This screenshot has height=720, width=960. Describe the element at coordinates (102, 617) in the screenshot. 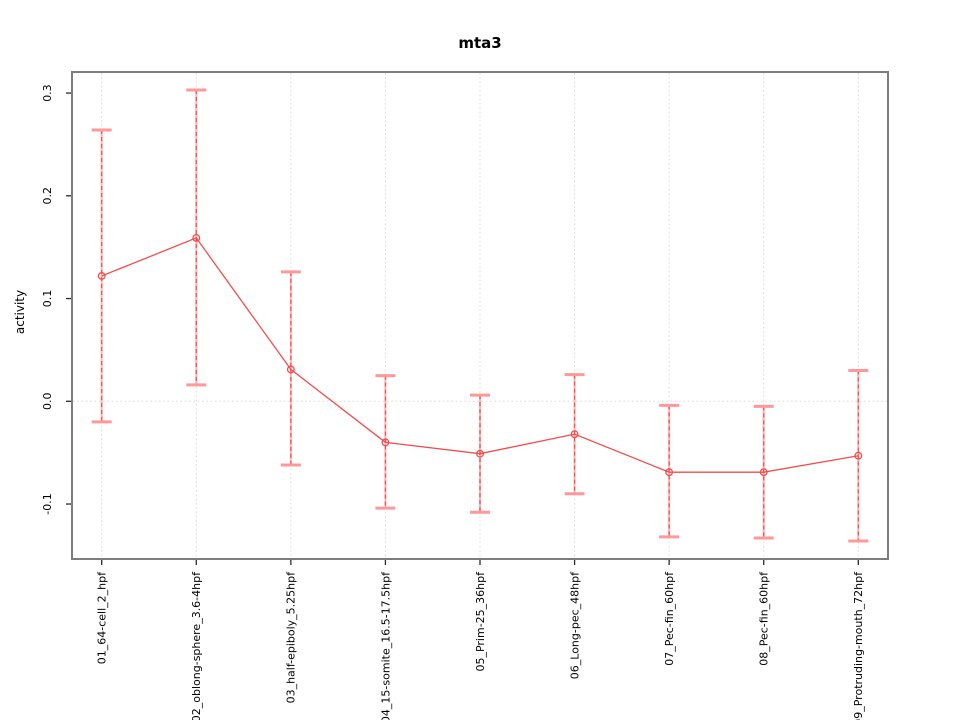

I see `x-tick-label: 01_64-cell_2_hpf` at that location.